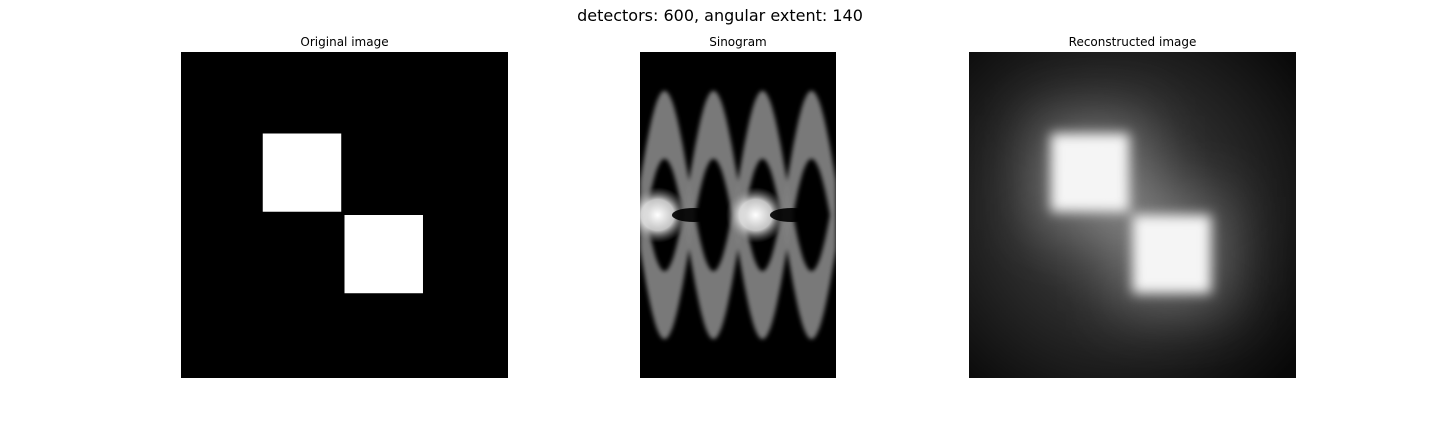  Describe the element at coordinates (738, 42) in the screenshot. I see `sinogram-title: Sinogram` at that location.